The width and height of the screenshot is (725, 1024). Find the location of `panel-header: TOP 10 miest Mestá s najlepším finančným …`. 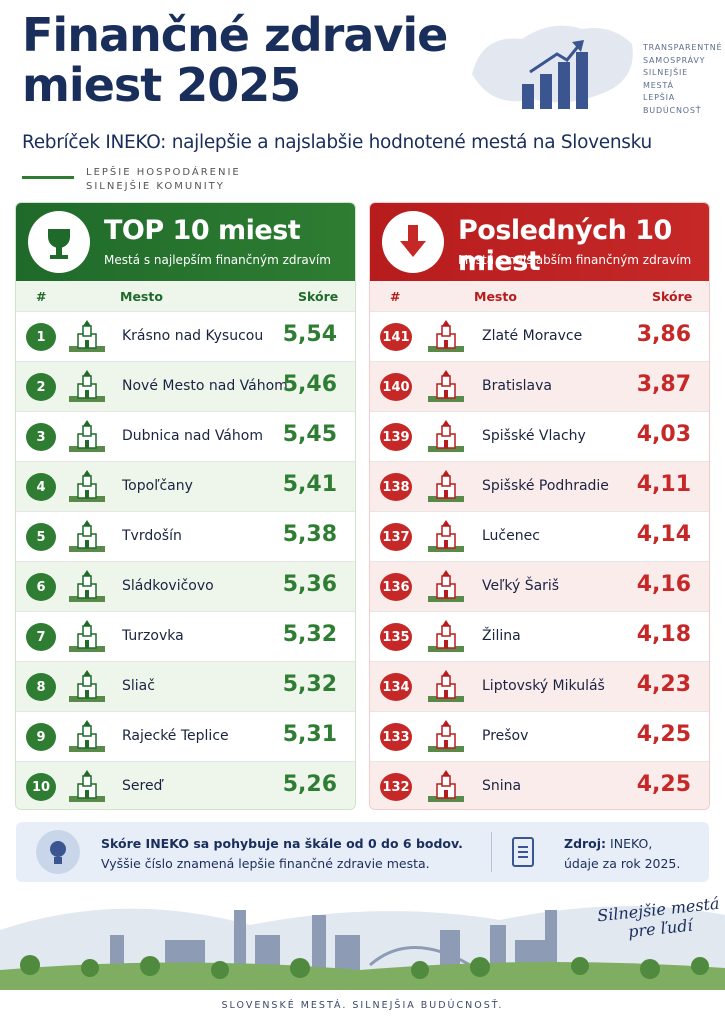

panel-header: TOP 10 miest Mestá s najlepším finančným … is located at coordinates (185, 242).